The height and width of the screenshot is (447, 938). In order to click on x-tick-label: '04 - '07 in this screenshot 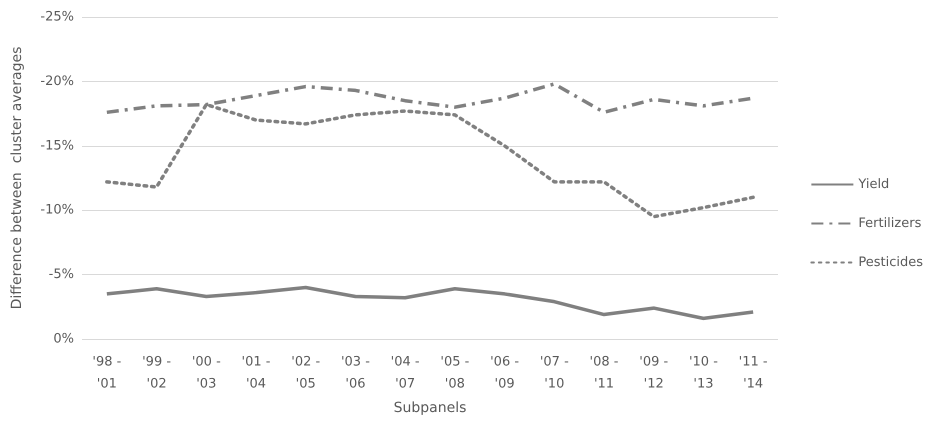, I will do `click(405, 373)`.